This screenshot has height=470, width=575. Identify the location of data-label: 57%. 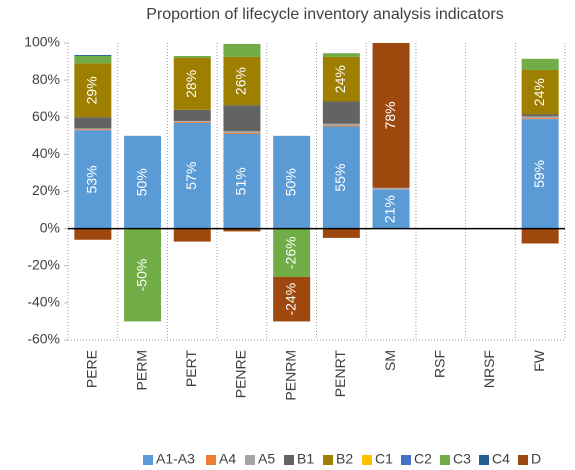
(191, 176).